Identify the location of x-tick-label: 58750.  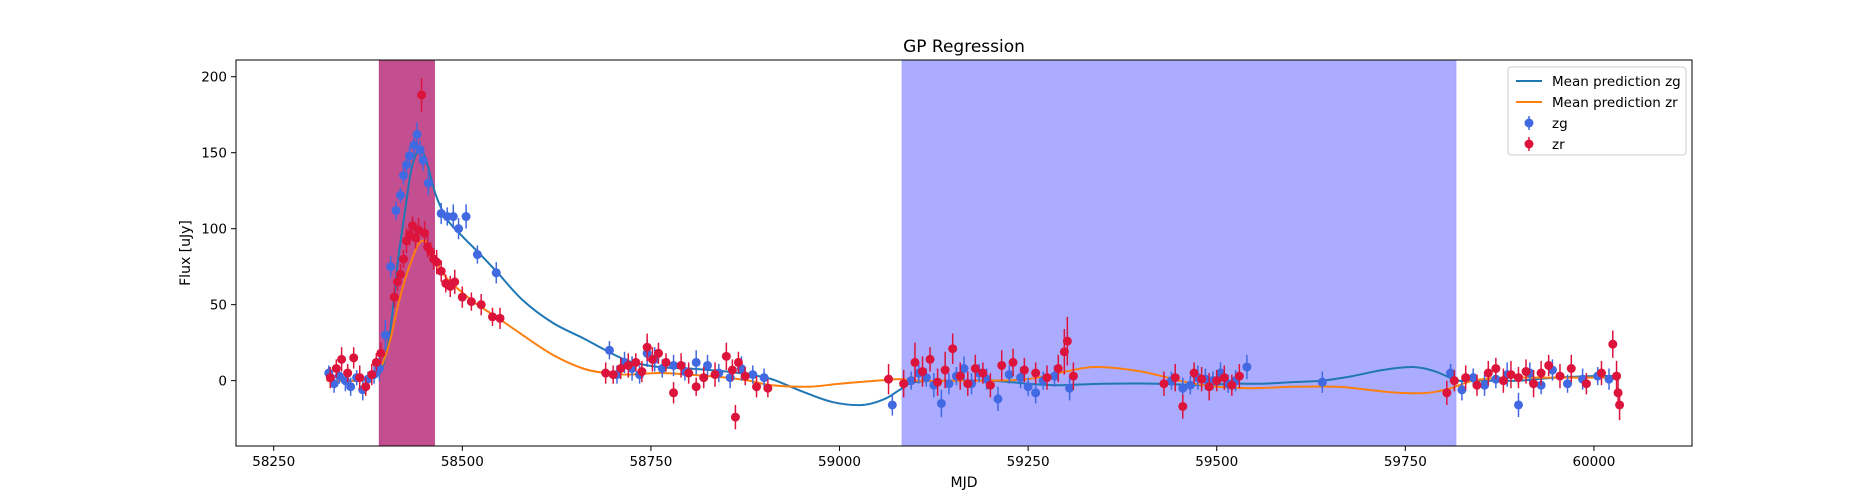
(650, 462).